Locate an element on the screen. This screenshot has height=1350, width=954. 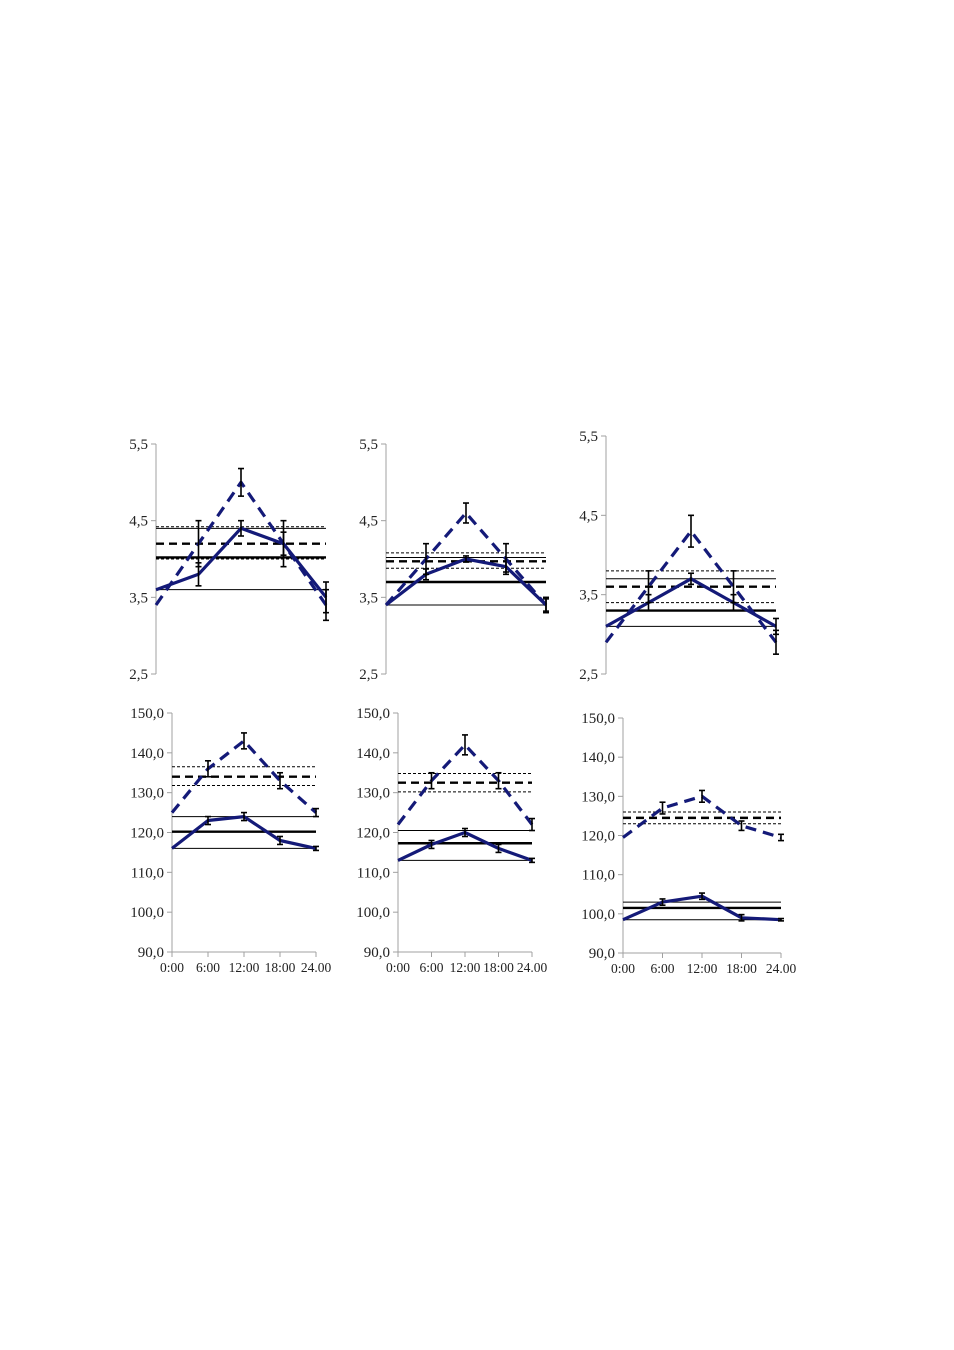
chart-panel-1: 5,5 4,5 3,5 2,5 is located at coordinates (229, 560).